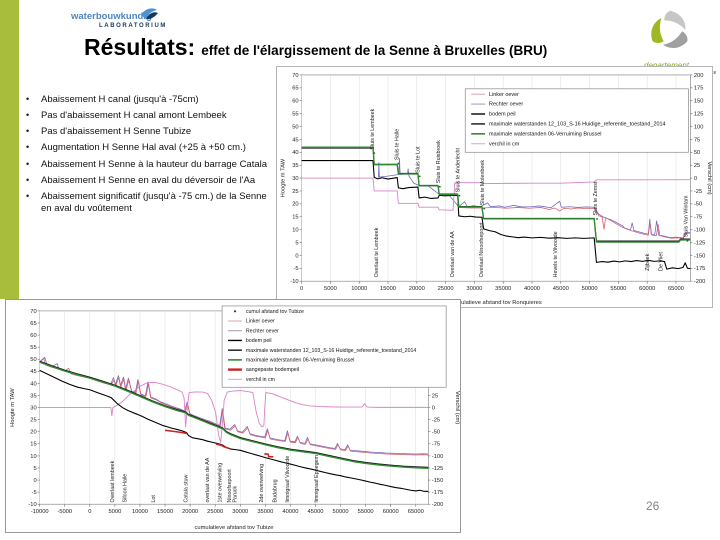  I want to click on legend-label: cumul afstand tov Tubize, so click(275, 312).